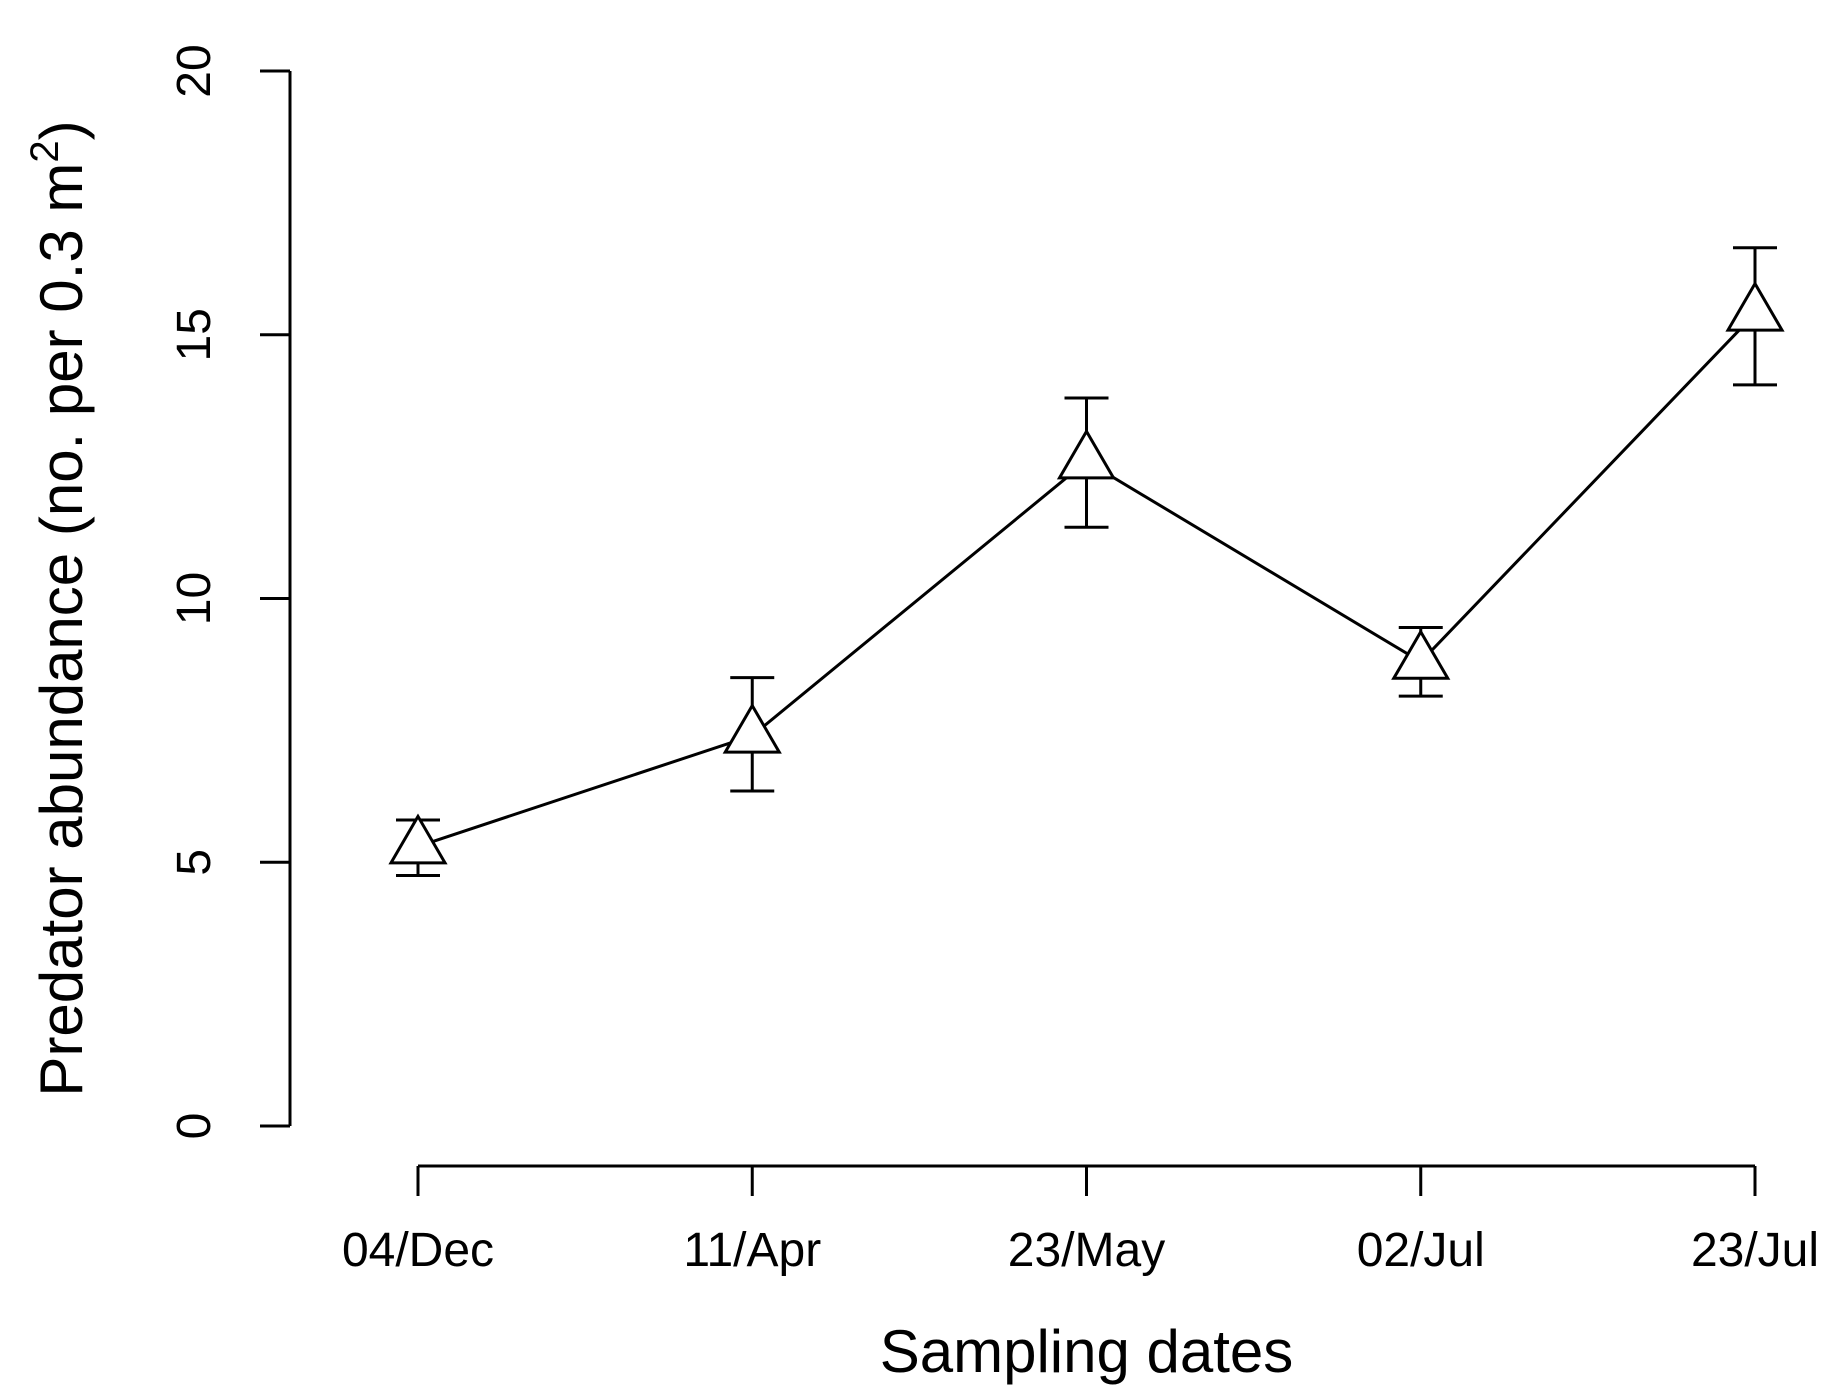 This screenshot has width=1847, height=1396. Describe the element at coordinates (45, 151) in the screenshot. I see `y-axis-title-superscript: 2` at that location.